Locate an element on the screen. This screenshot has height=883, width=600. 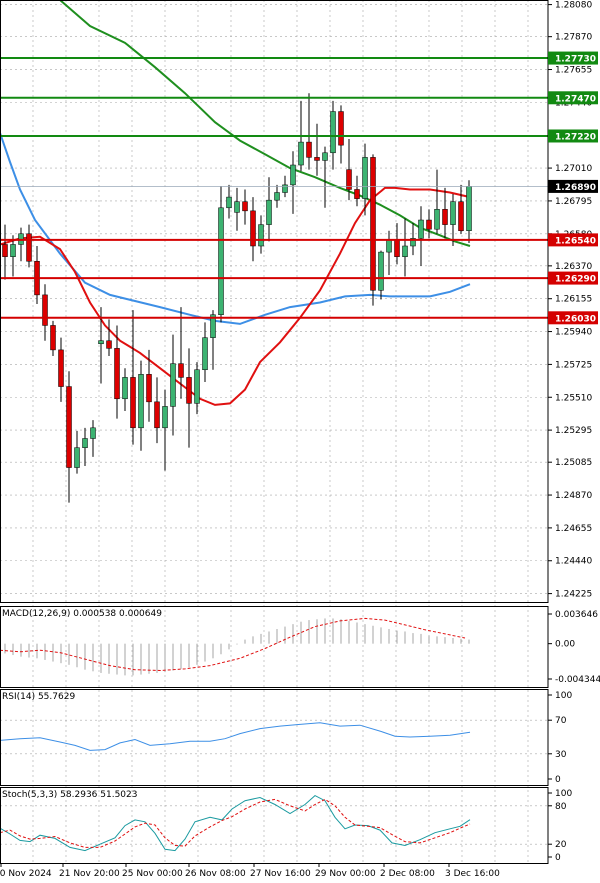
x-tick-label: 25 Nov 00:00 is located at coordinates (152, 874).